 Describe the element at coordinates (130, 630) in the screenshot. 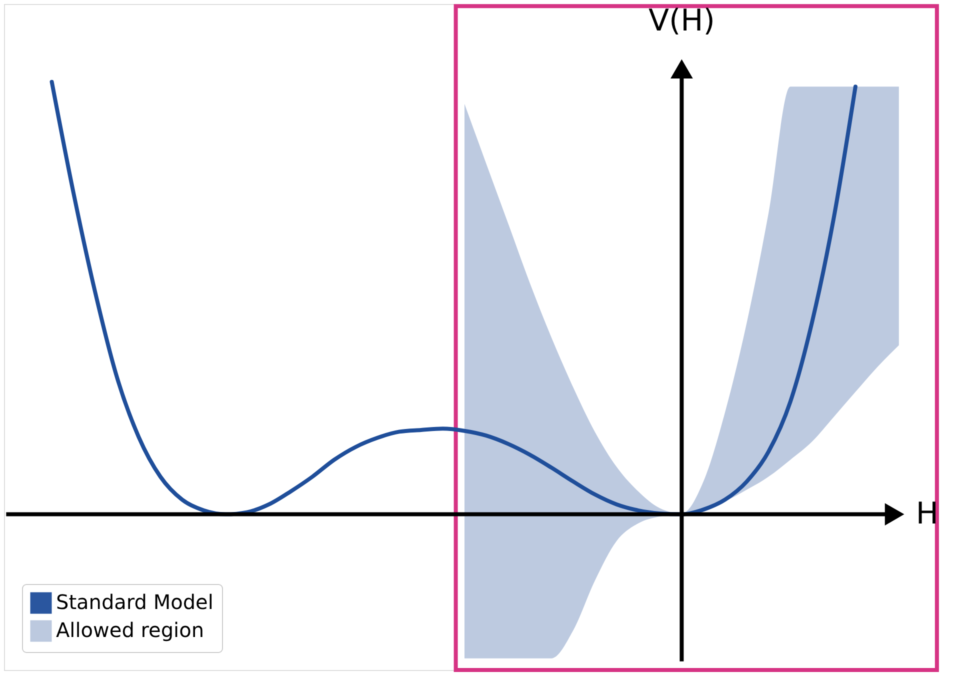

I see `legend-label: Allowed region` at that location.